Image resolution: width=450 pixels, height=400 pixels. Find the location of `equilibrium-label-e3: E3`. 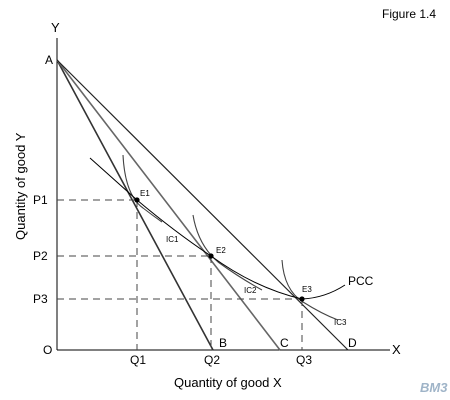

equilibrium-label-e3: E3 is located at coordinates (307, 289).